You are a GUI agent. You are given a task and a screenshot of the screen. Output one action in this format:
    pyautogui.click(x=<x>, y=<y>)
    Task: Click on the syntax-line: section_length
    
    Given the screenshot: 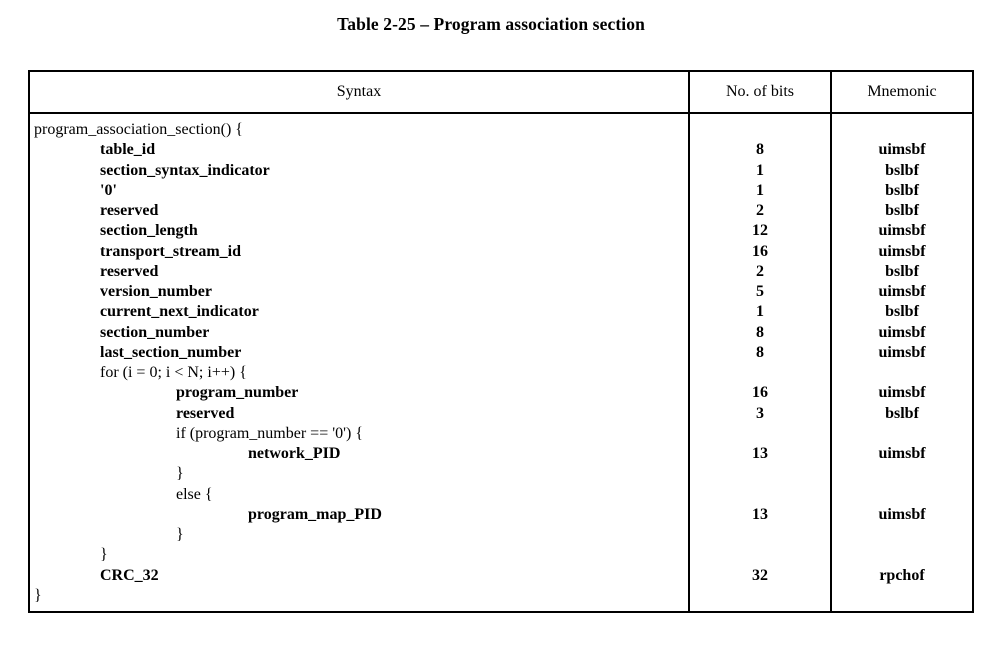 What is the action you would take?
    pyautogui.click(x=149, y=231)
    